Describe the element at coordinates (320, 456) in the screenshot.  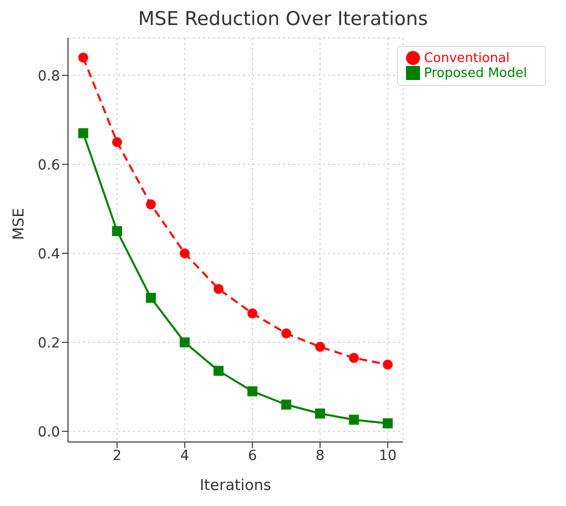
I see `x-tick-label: 8` at that location.